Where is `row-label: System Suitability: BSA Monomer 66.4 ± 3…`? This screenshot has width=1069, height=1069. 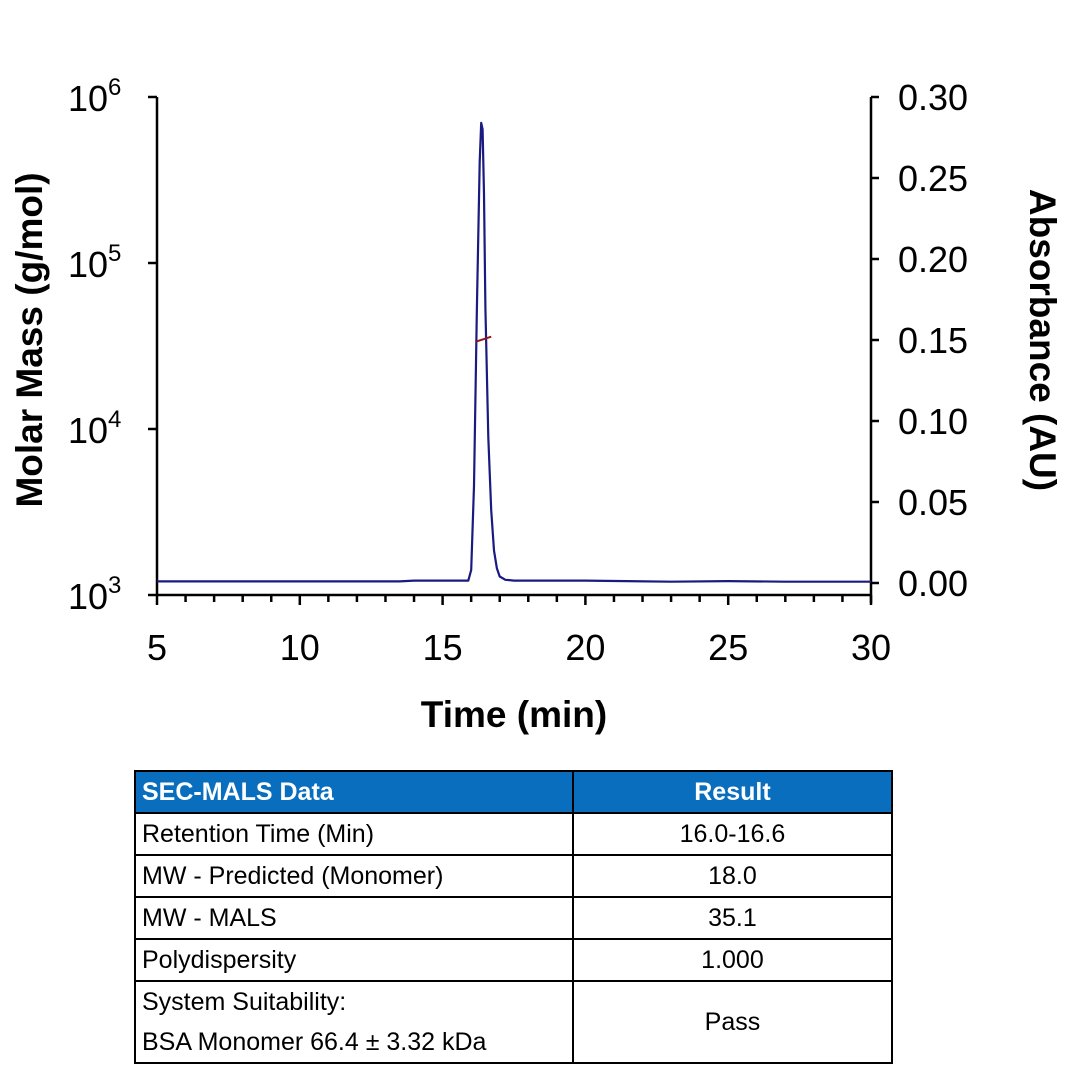
row-label: System Suitability: BSA Monomer 66.4 ± 3… is located at coordinates (354, 1022).